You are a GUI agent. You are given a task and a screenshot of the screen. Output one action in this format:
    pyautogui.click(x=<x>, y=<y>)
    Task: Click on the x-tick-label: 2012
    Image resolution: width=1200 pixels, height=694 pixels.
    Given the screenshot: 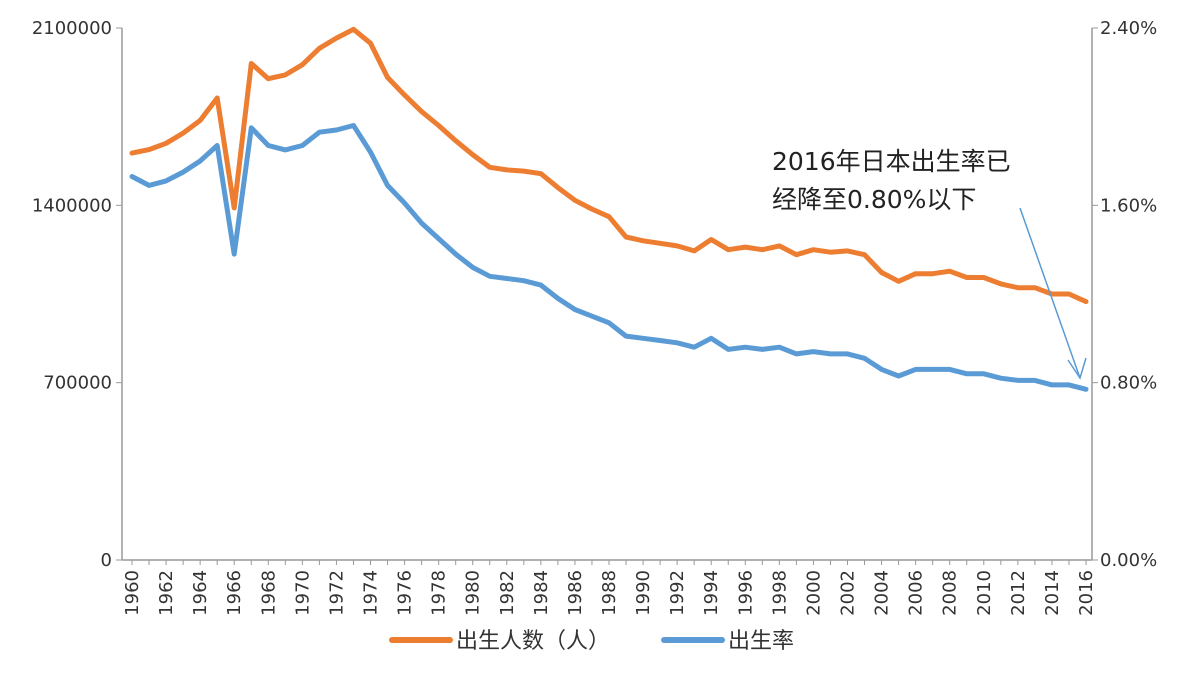 What is the action you would take?
    pyautogui.click(x=1018, y=593)
    